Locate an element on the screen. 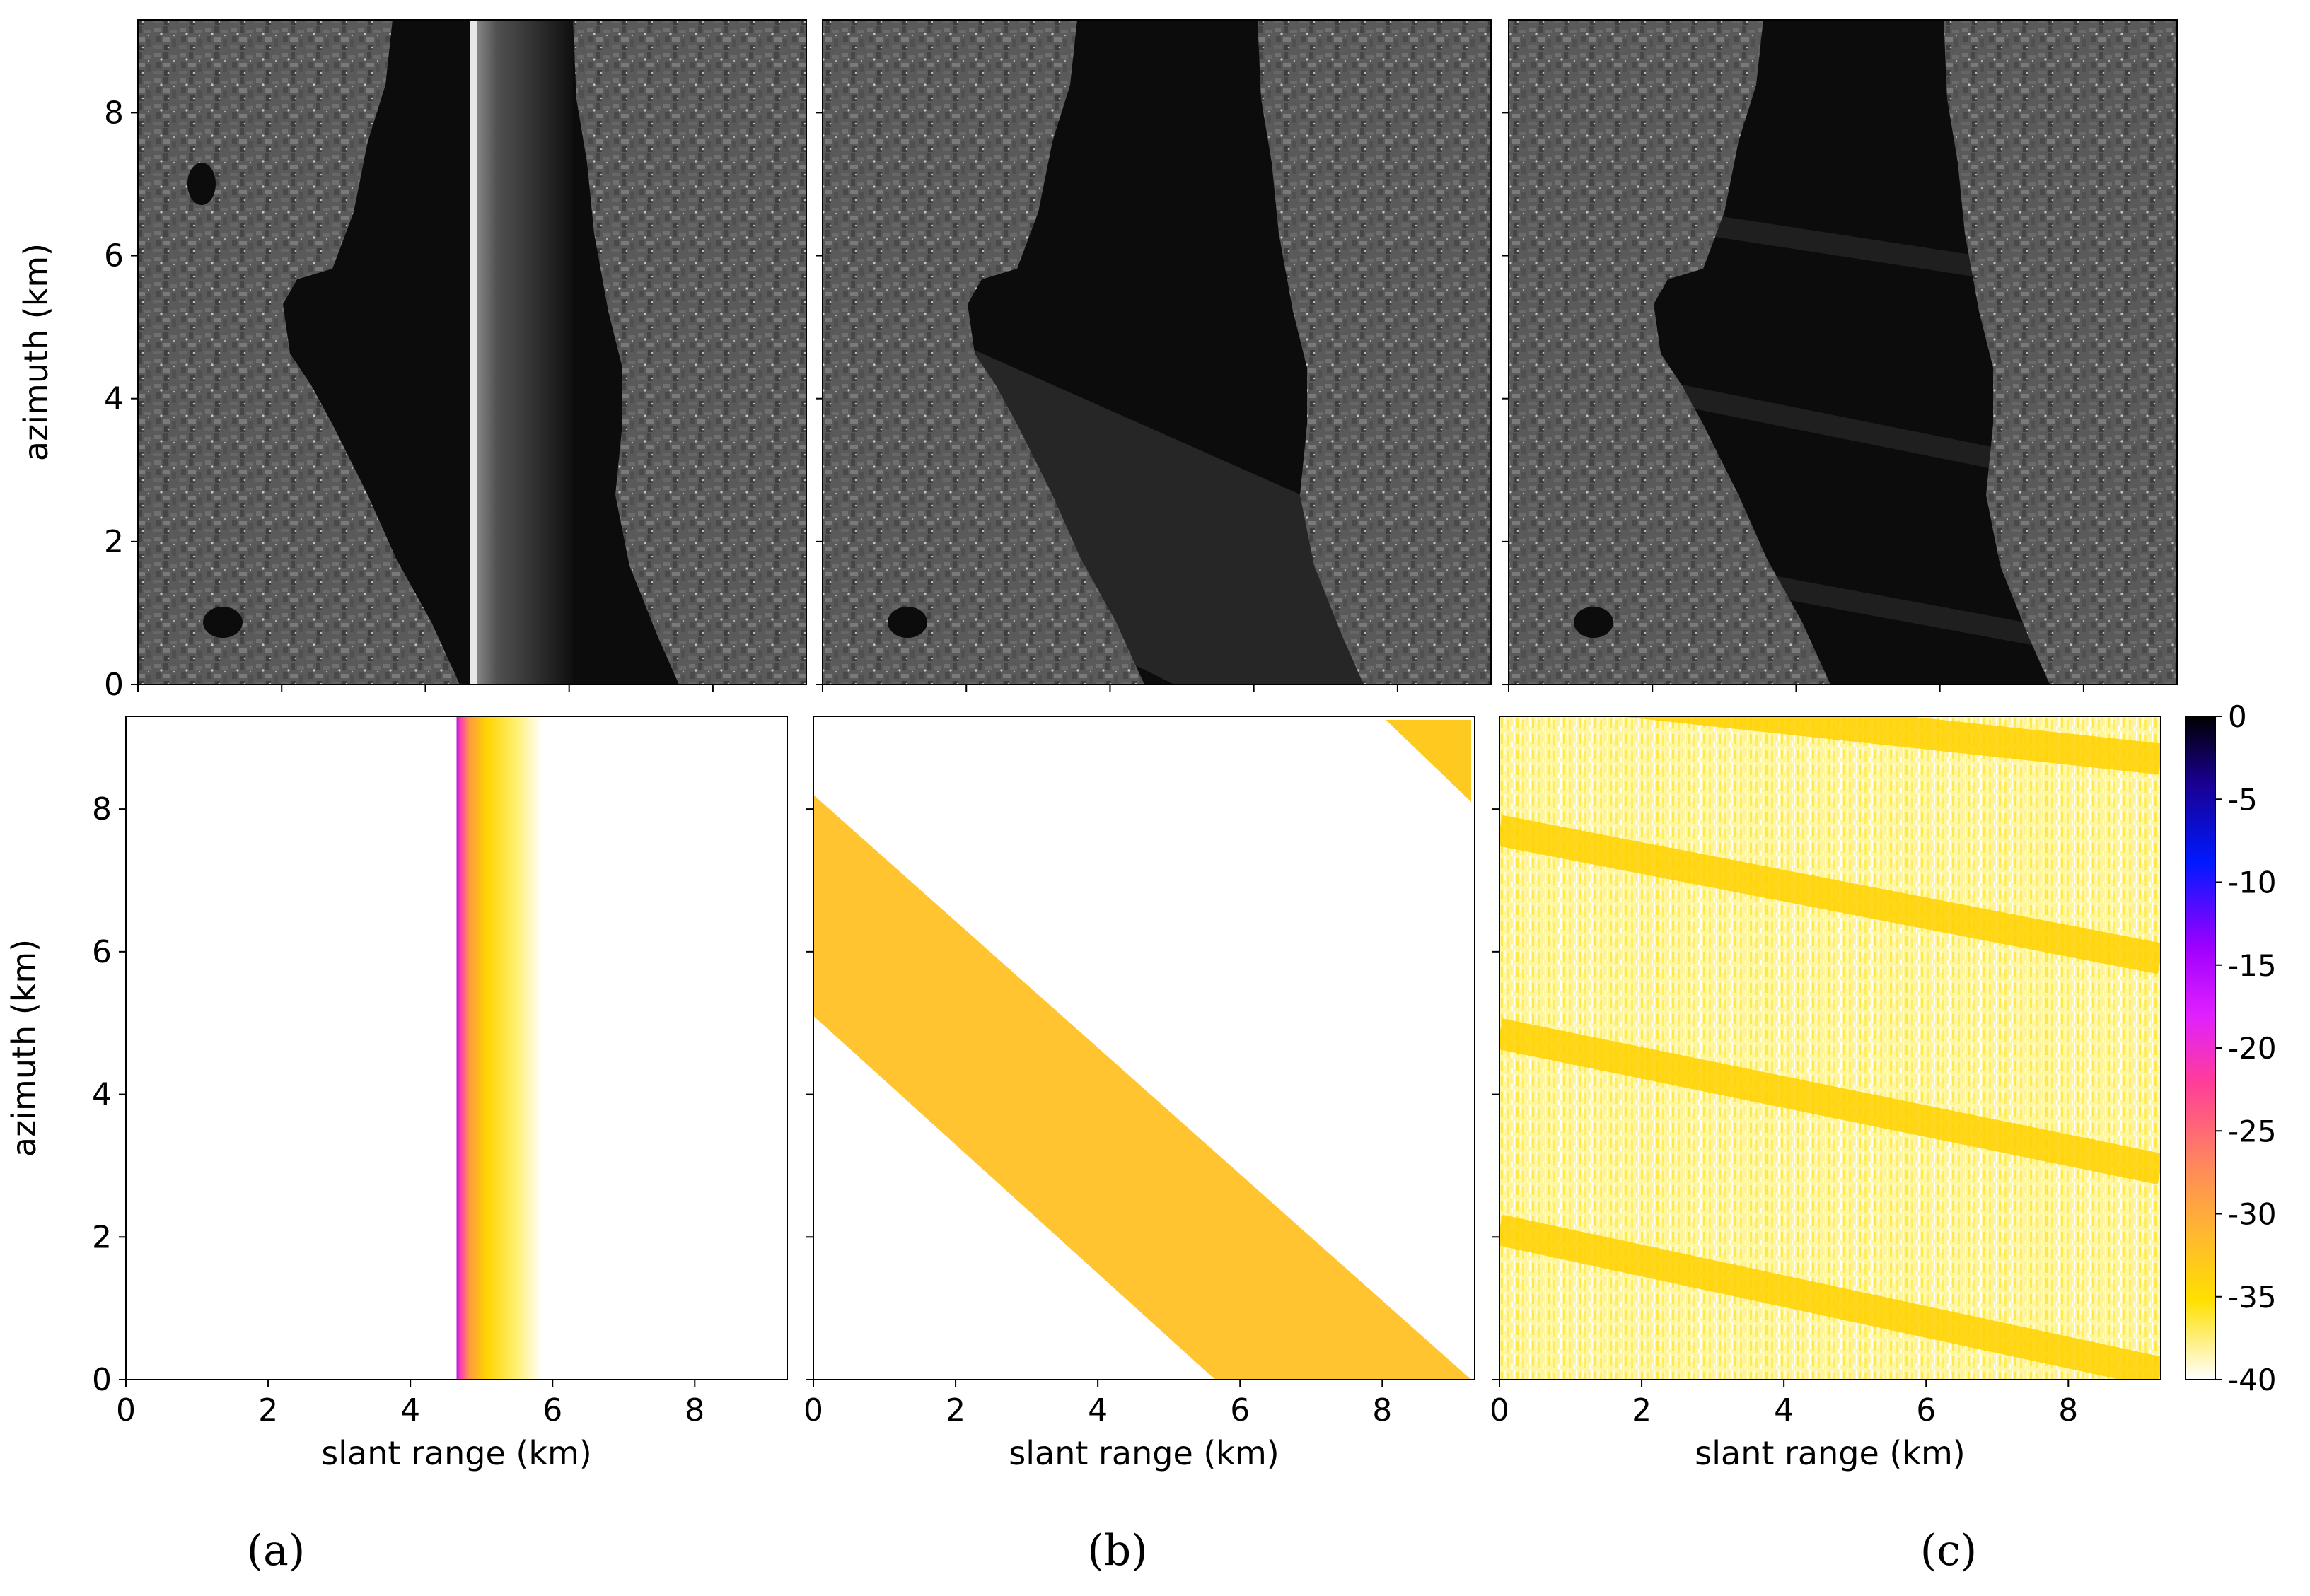 This screenshot has height=1596, width=2310. subfigure-label-a: (a) is located at coordinates (276, 1550).